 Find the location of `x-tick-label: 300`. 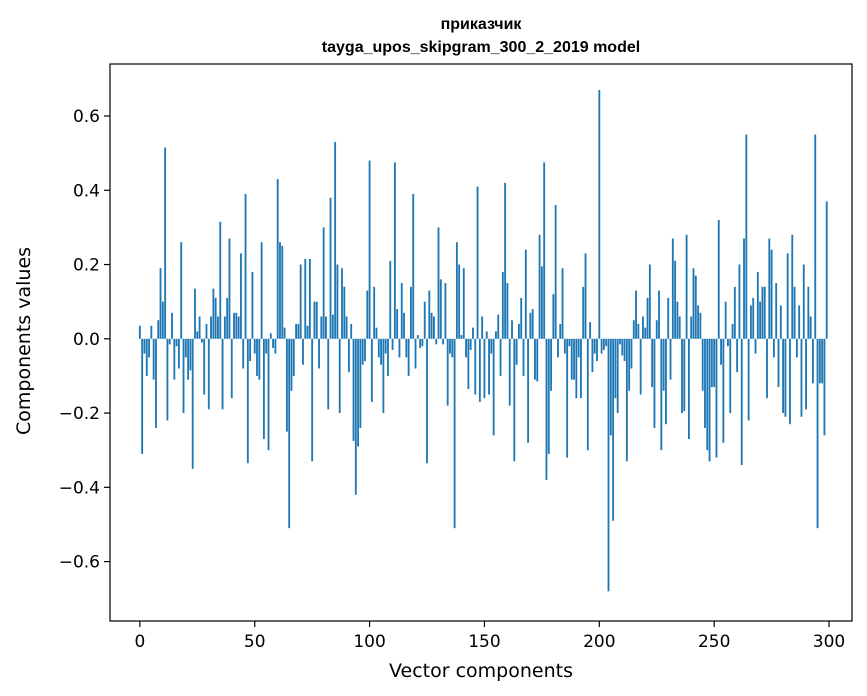

x-tick-label: 300 is located at coordinates (829, 642).